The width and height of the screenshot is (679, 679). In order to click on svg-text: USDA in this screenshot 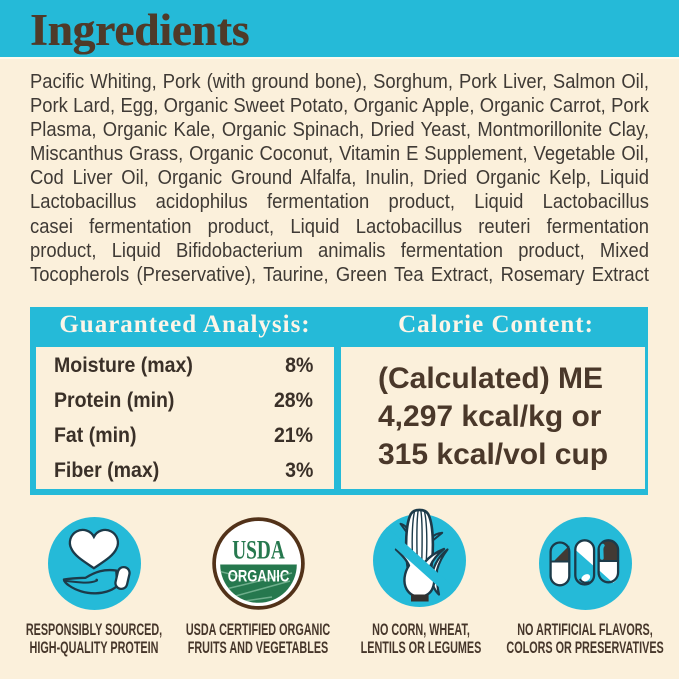, I will do `click(258, 550)`.